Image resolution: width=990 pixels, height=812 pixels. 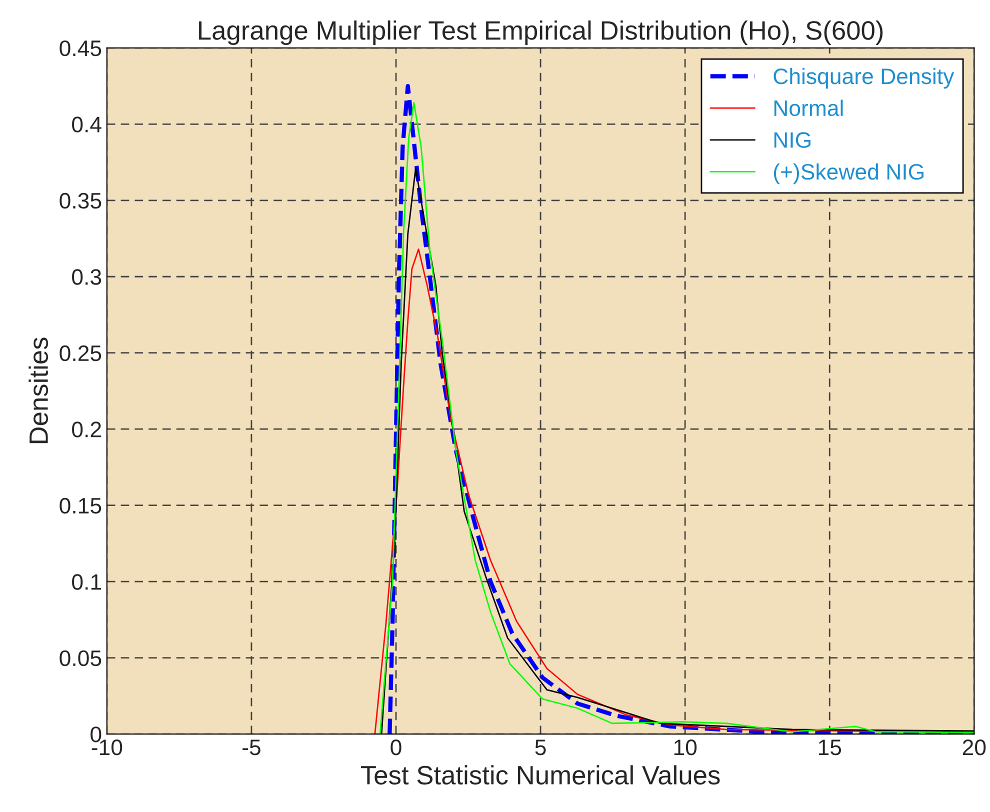 I want to click on legend-label: NIG, so click(x=792, y=140).